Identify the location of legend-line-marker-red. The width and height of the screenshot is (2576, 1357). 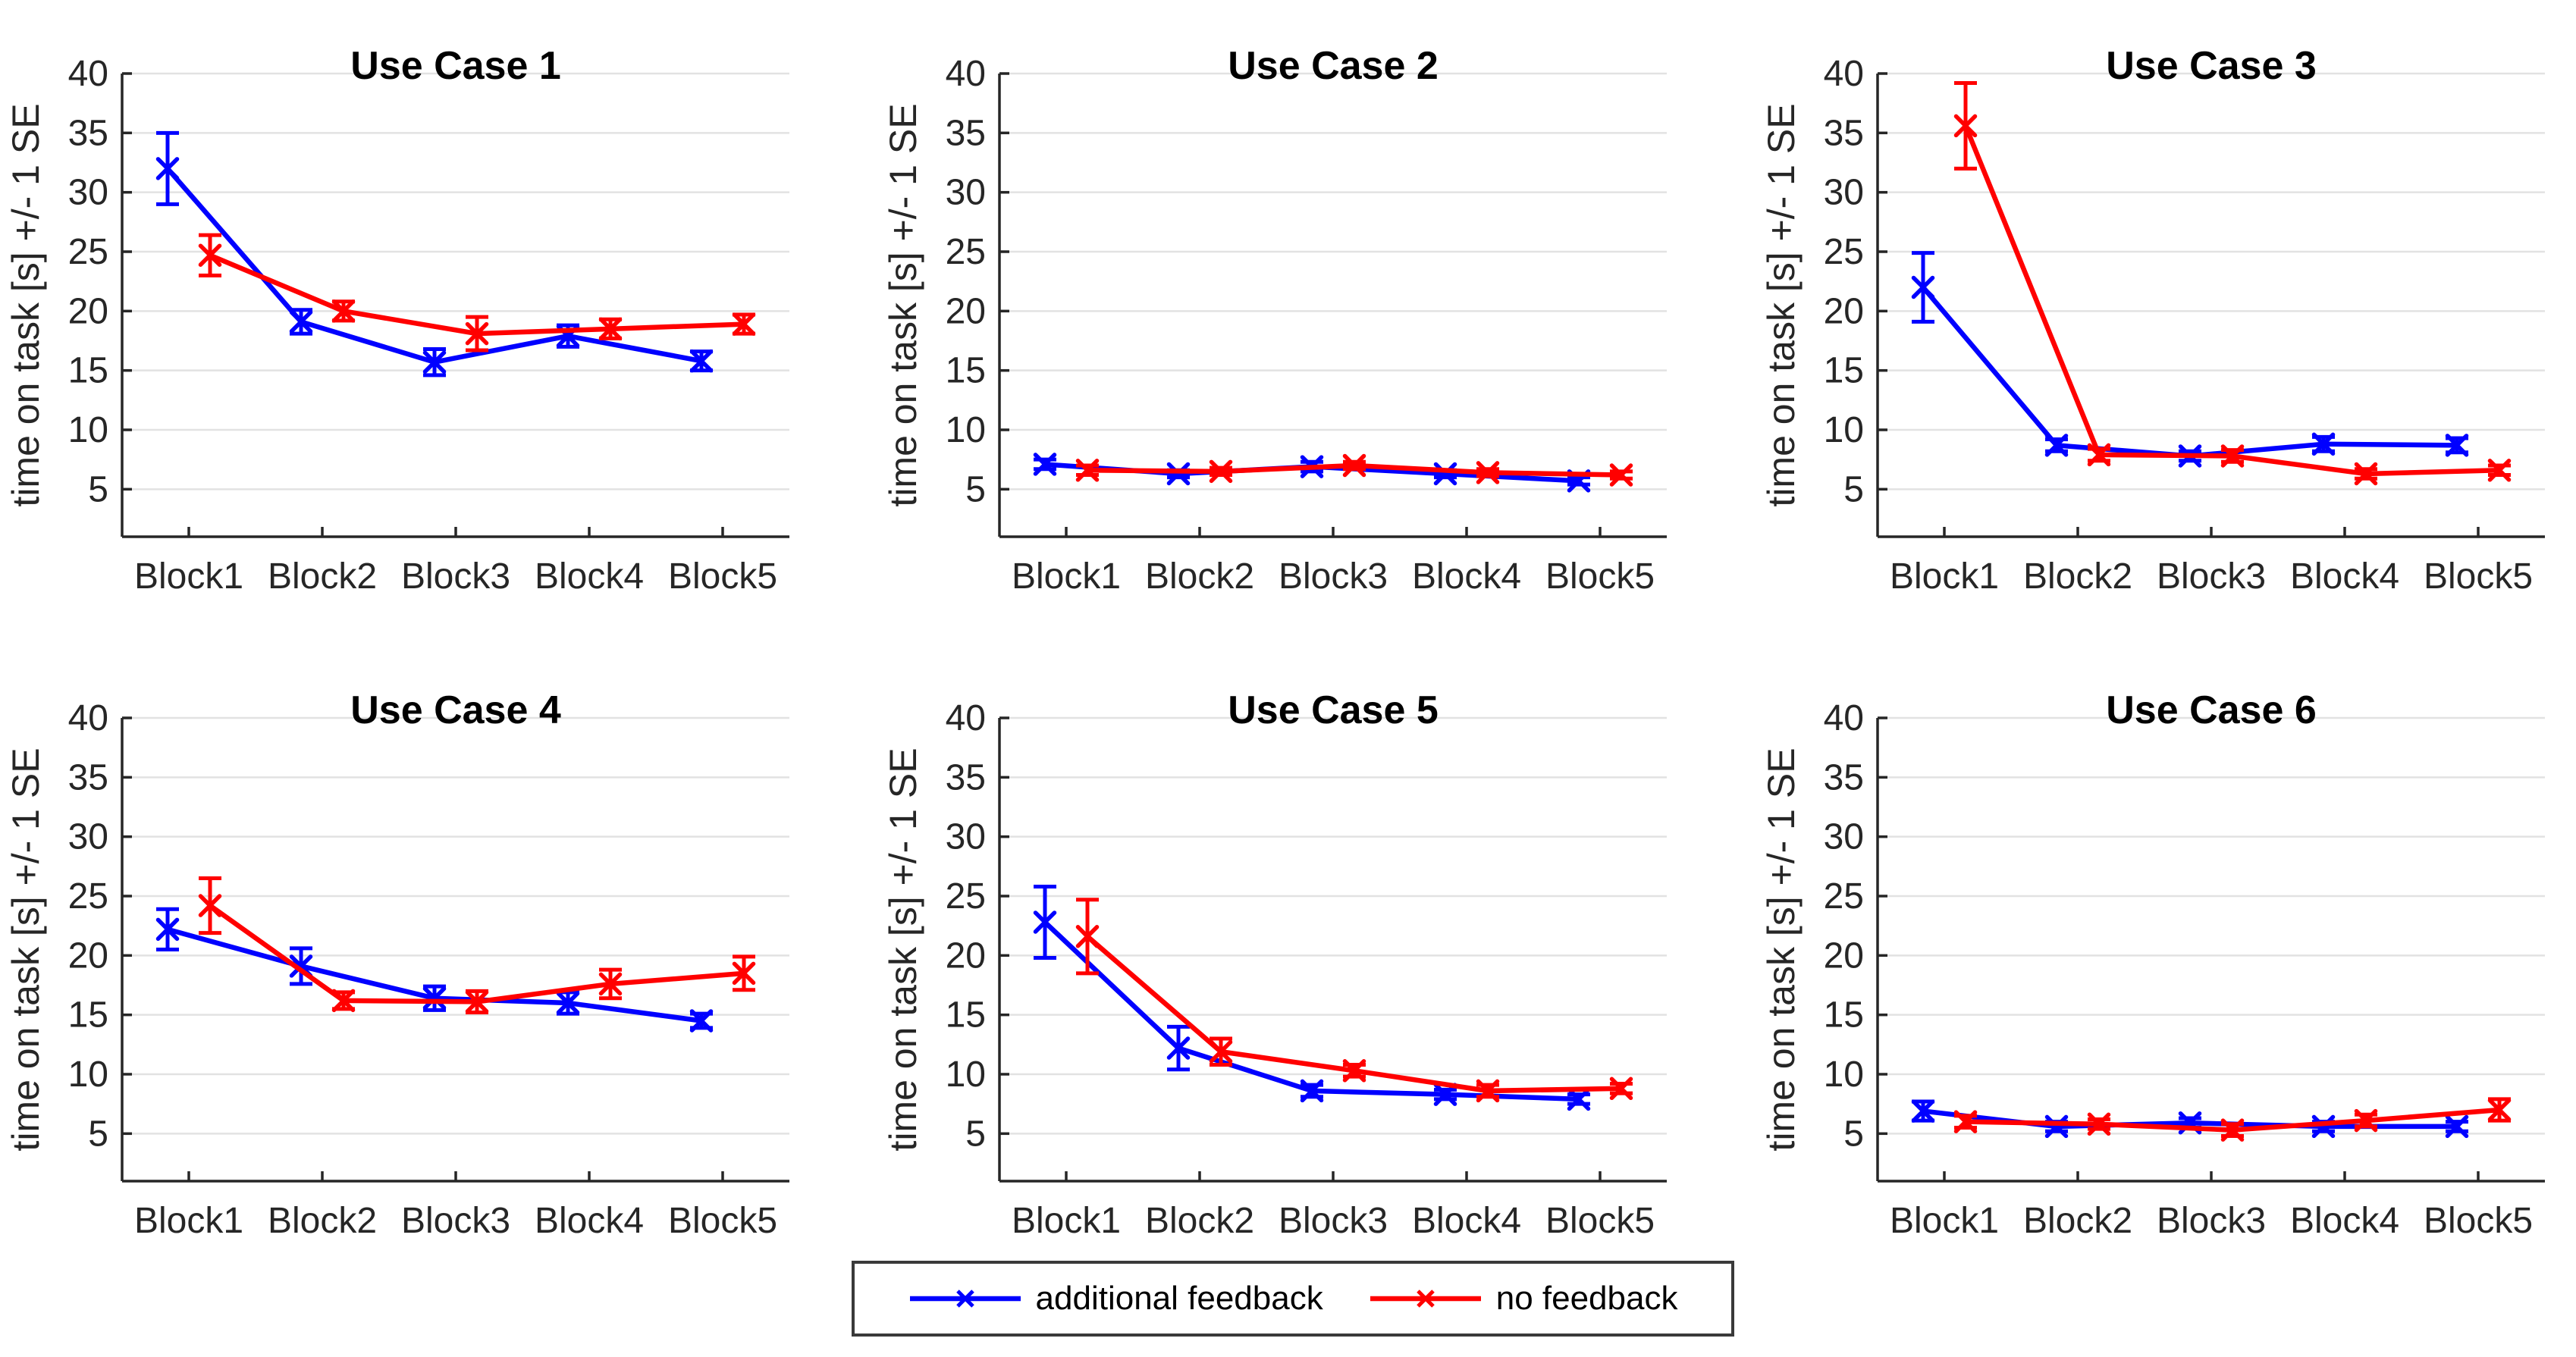
(1425, 1299).